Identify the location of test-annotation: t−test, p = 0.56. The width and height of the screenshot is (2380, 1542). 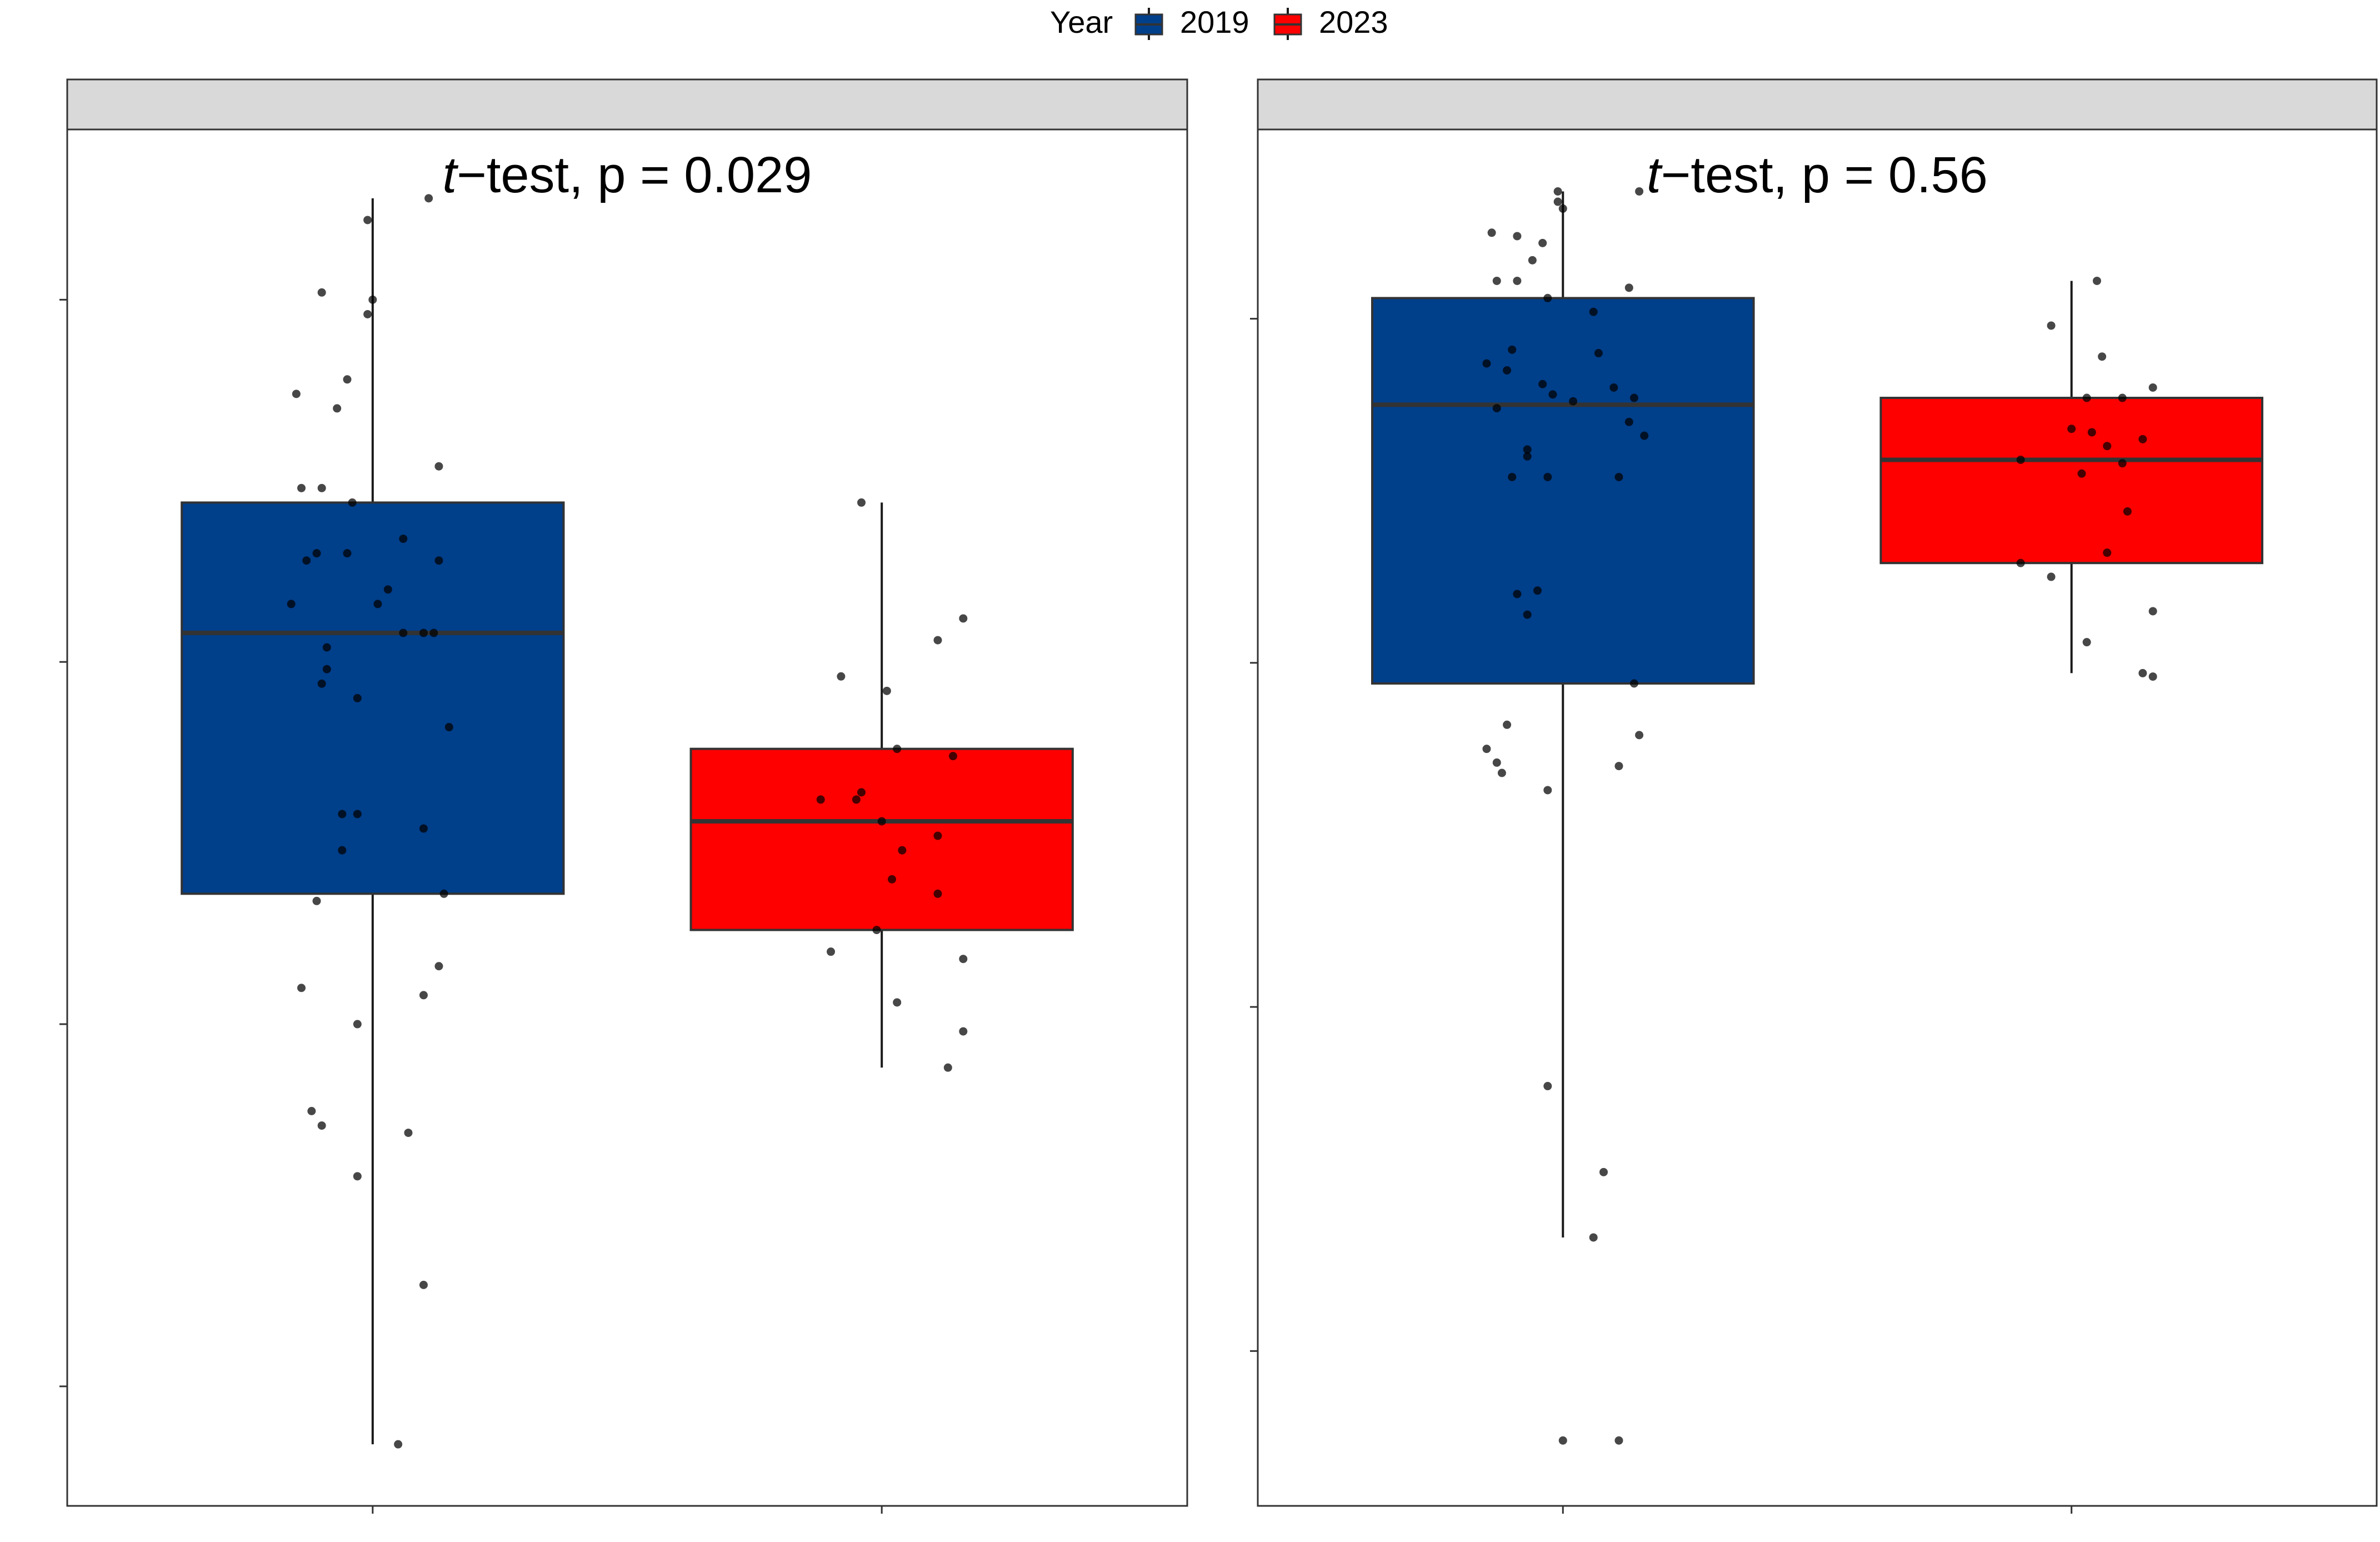
(1817, 175).